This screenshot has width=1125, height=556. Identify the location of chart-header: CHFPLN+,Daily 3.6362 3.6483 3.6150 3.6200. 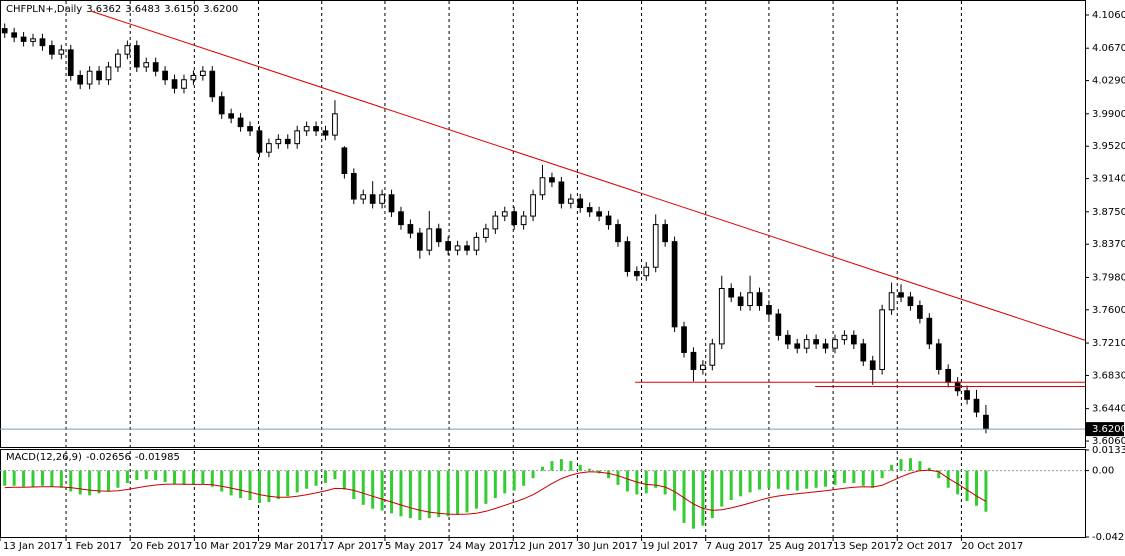
(122, 9).